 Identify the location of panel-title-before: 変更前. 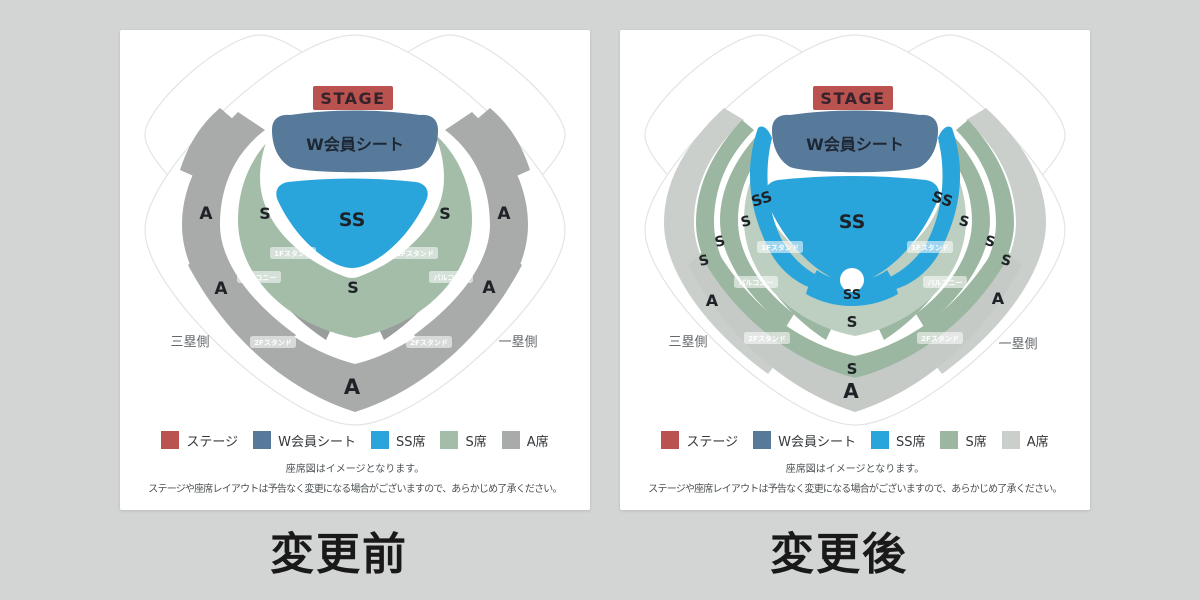
(339, 554).